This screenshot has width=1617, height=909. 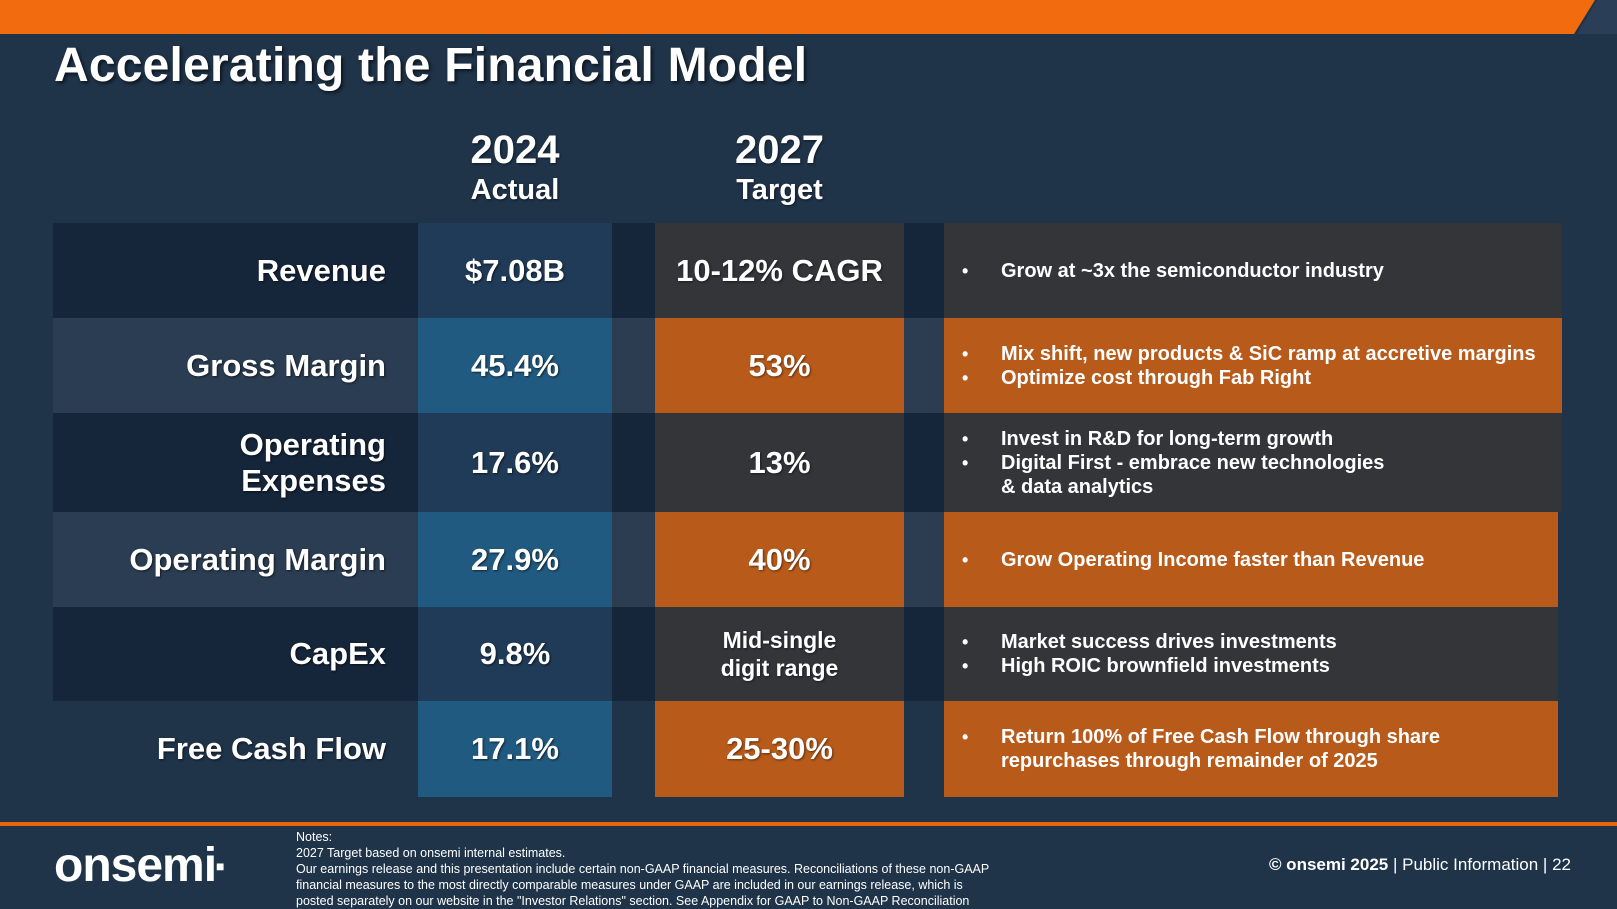 I want to click on row-label: CapEx, so click(x=235, y=654).